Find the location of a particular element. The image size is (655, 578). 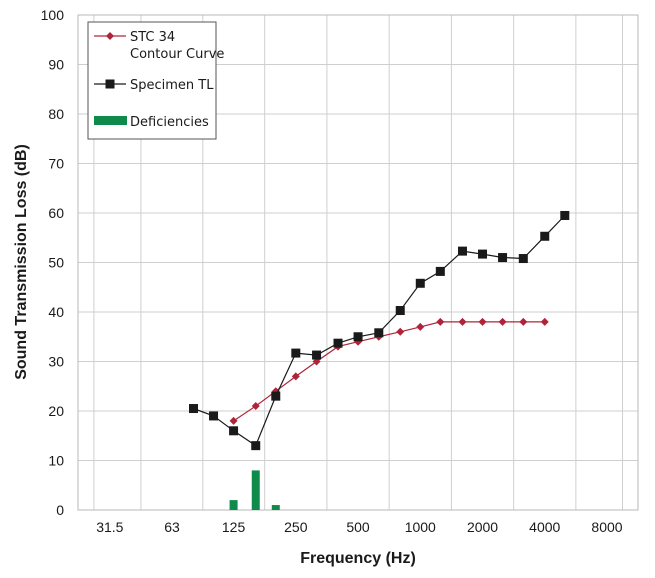

legend-marker-diamond is located at coordinates (110, 36).